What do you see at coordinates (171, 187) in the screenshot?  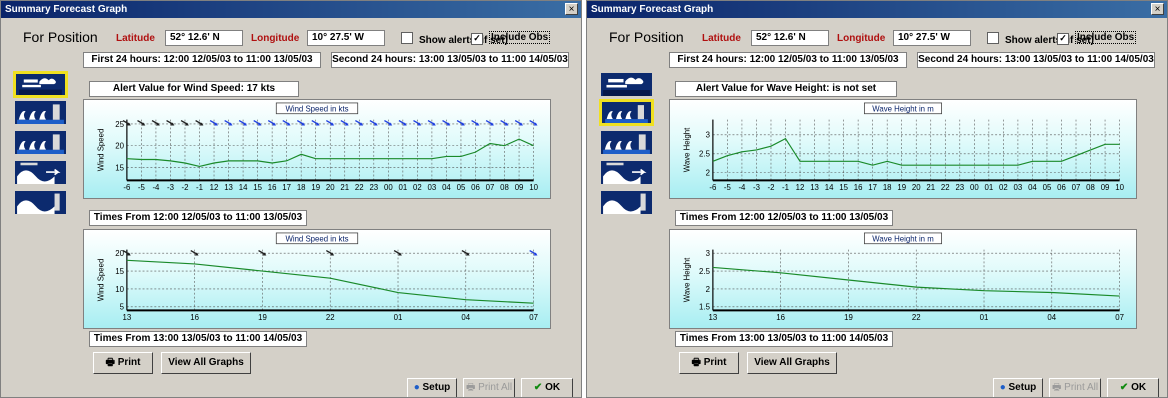 I see `x-tick-label: -3` at bounding box center [171, 187].